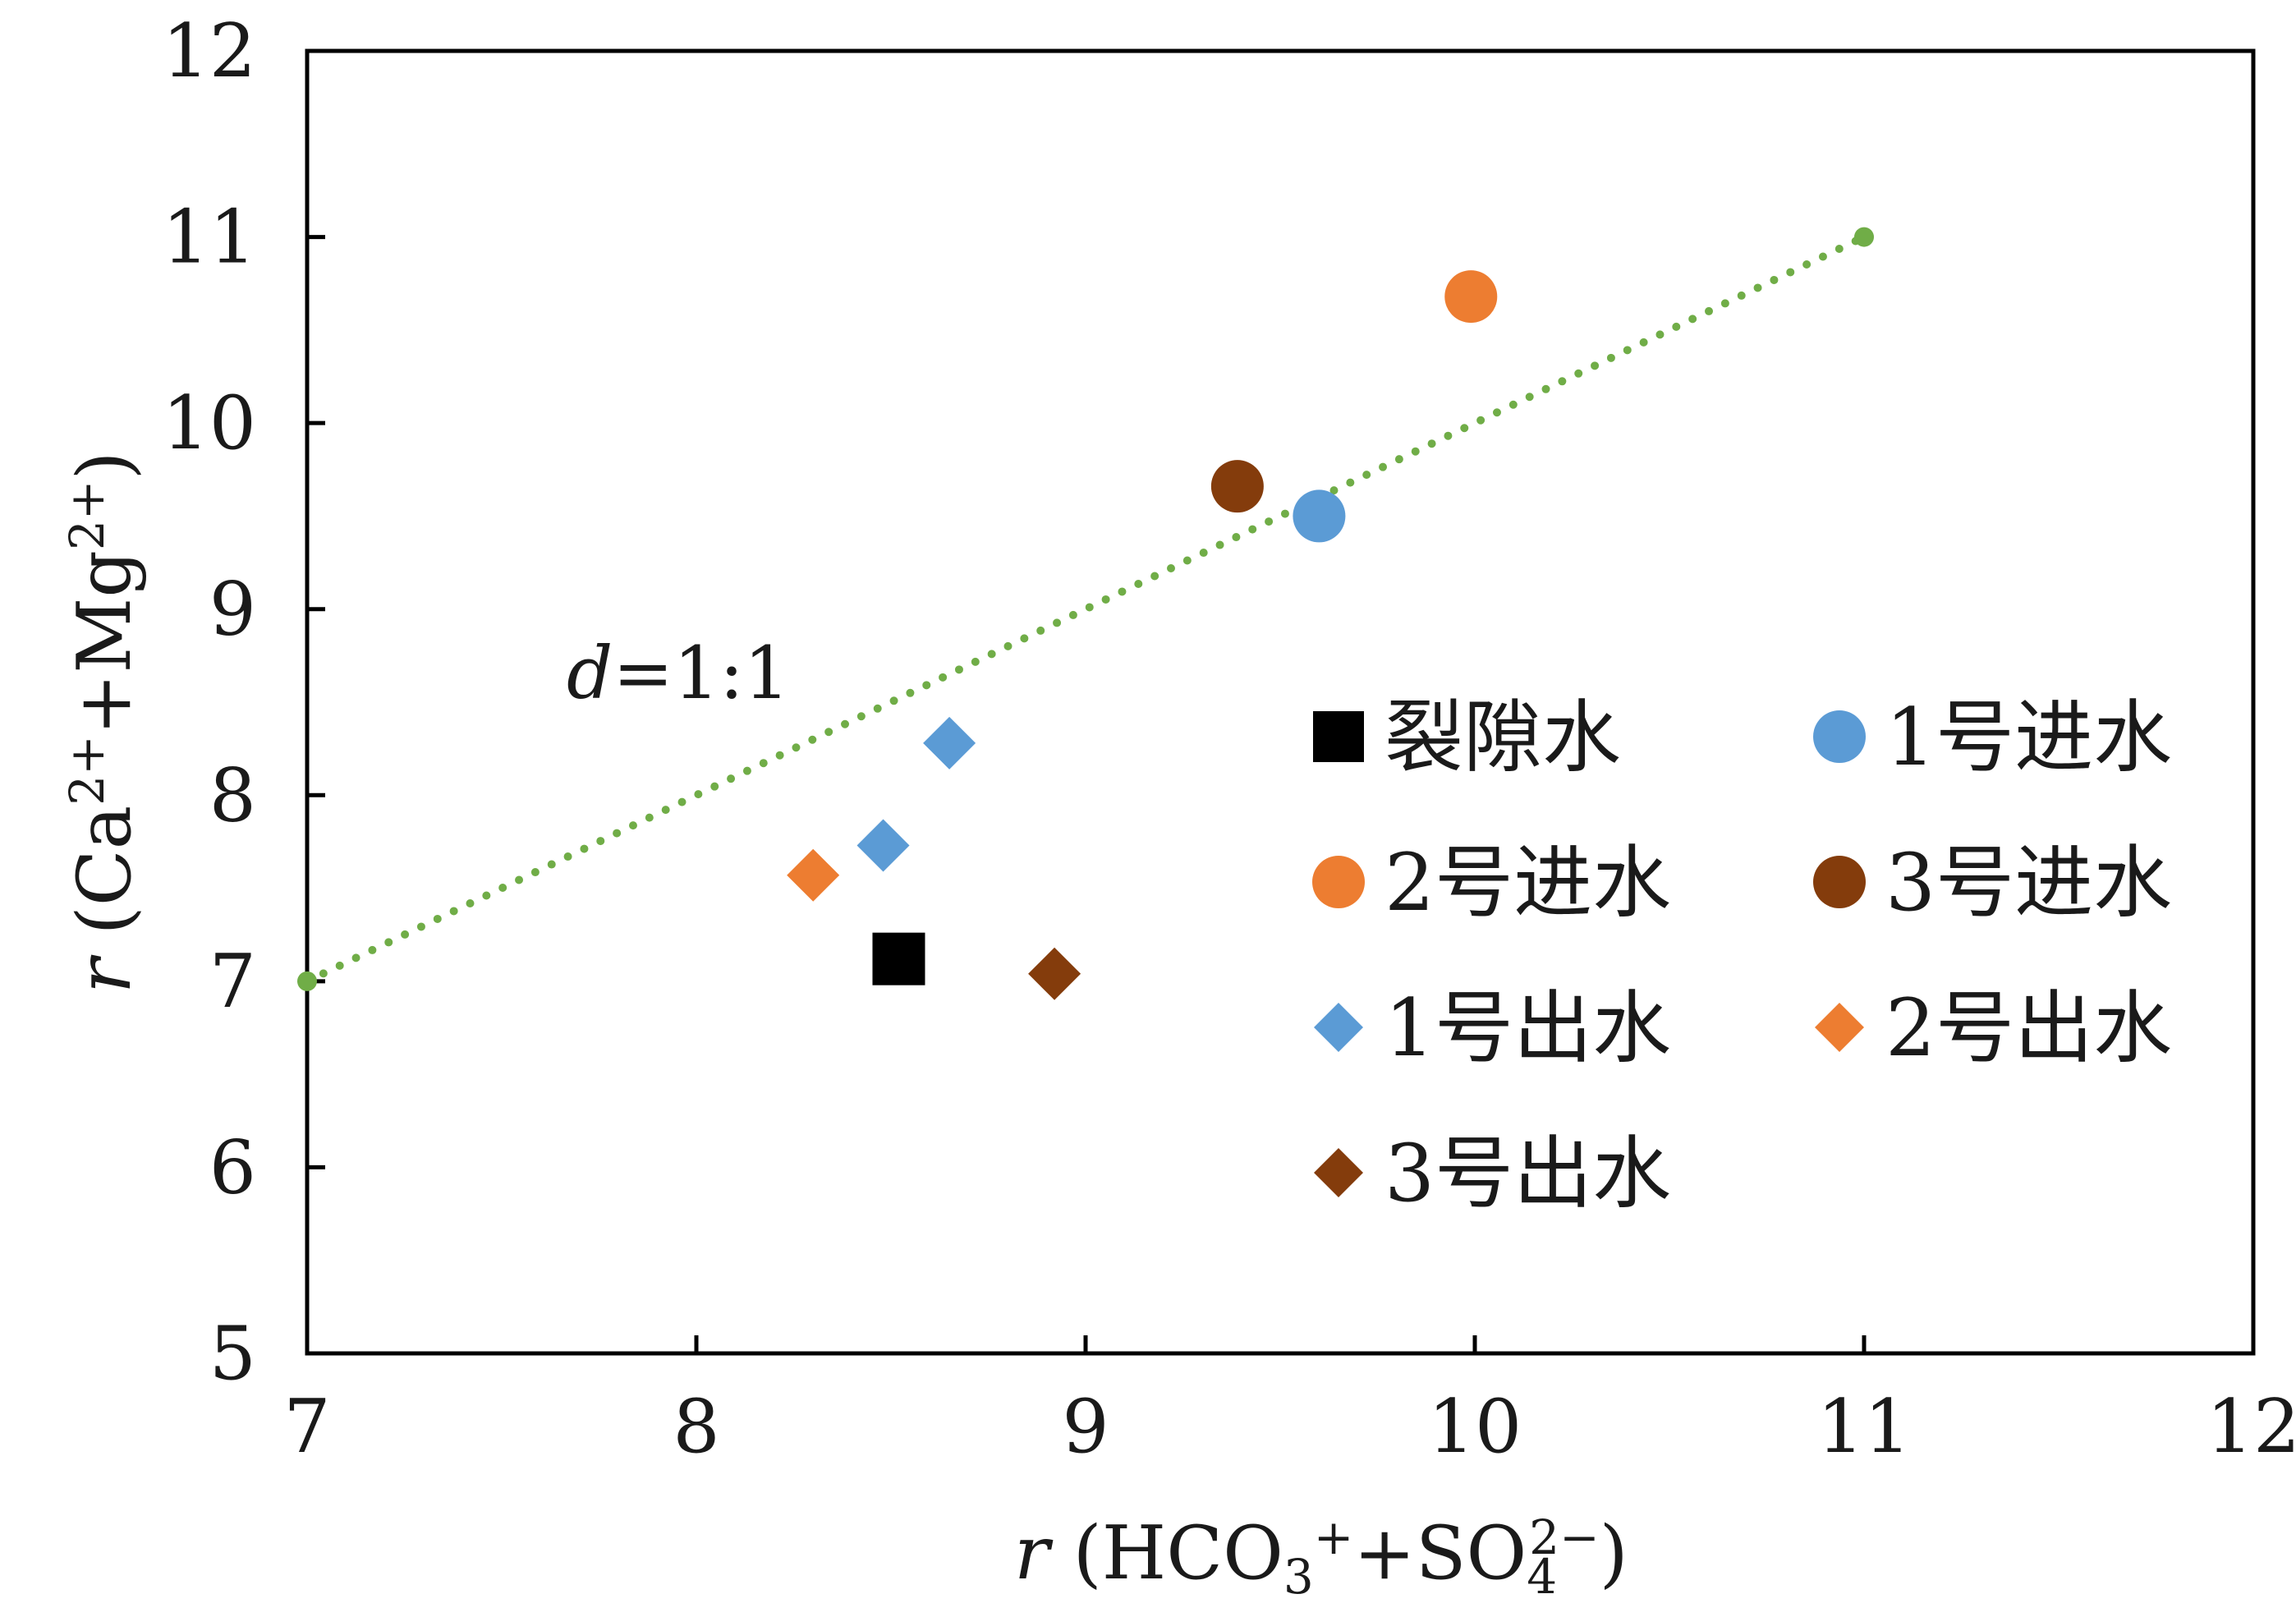  I want to click on y-tick-label: 12, so click(209, 51).